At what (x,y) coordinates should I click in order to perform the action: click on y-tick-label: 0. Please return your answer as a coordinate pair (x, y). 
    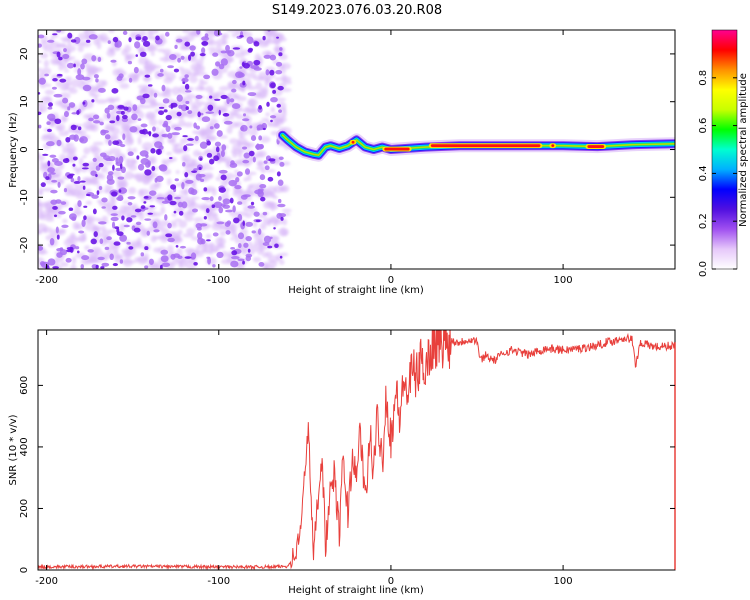
    Looking at the image, I should click on (24, 149).